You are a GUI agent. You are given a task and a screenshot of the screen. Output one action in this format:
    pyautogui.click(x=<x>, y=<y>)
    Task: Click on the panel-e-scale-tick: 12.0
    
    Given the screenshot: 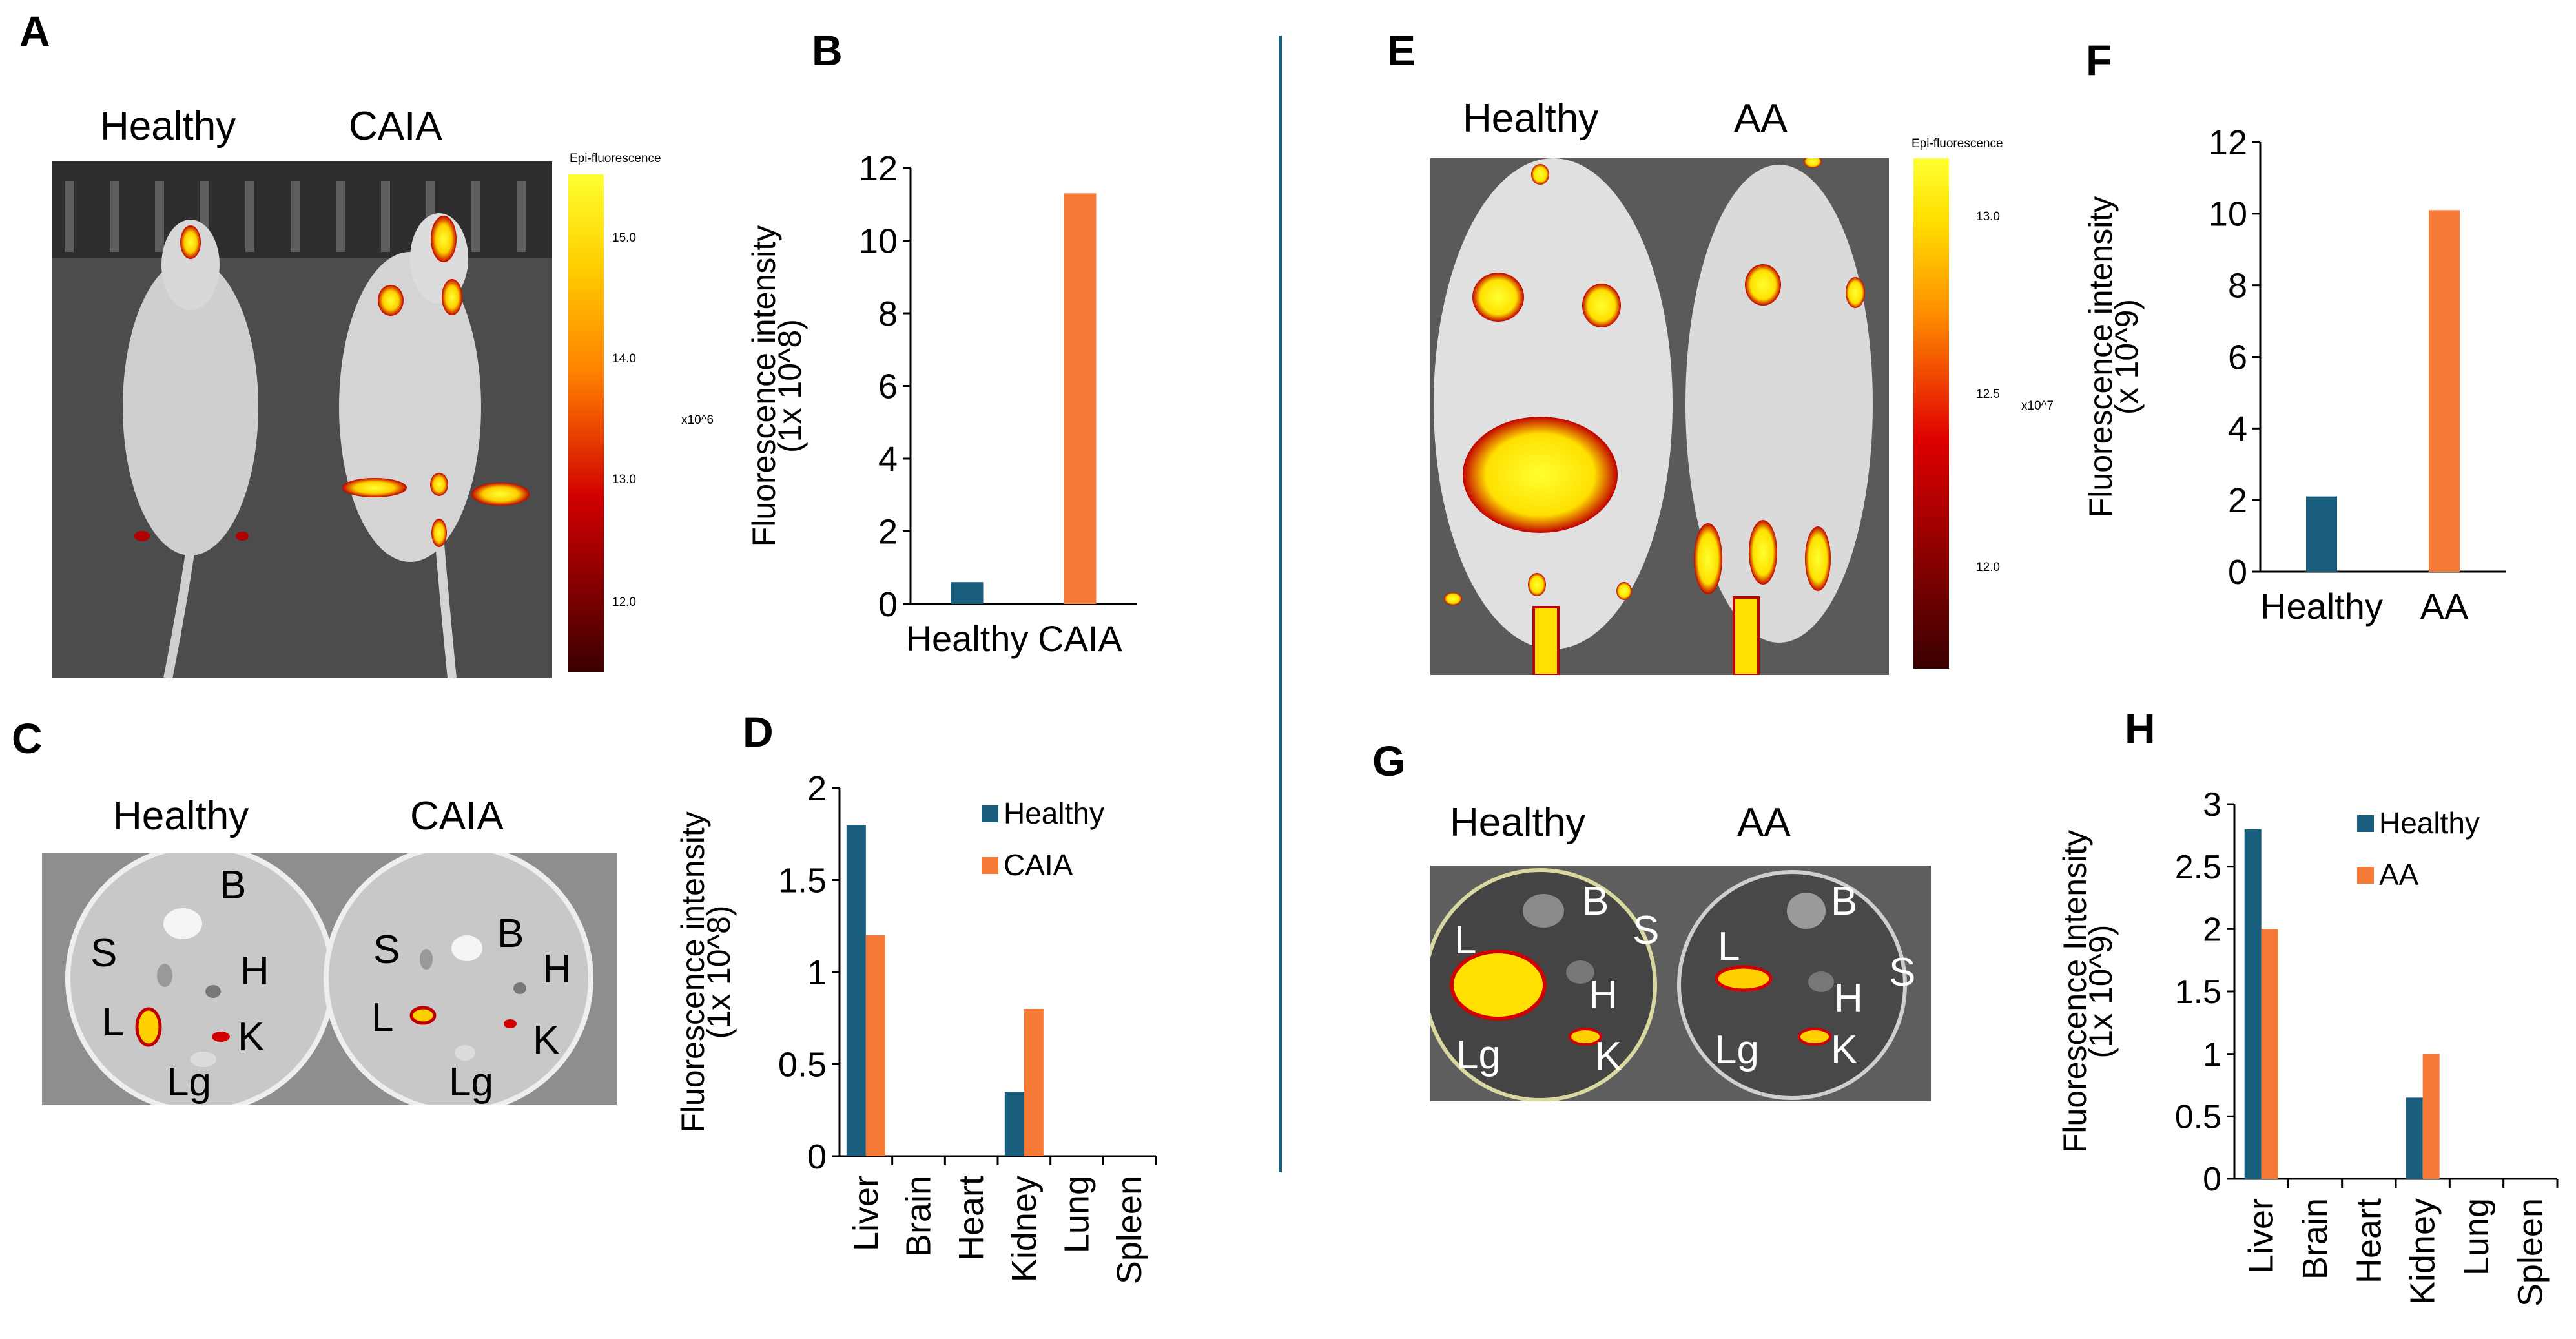 What is the action you would take?
    pyautogui.click(x=1988, y=567)
    